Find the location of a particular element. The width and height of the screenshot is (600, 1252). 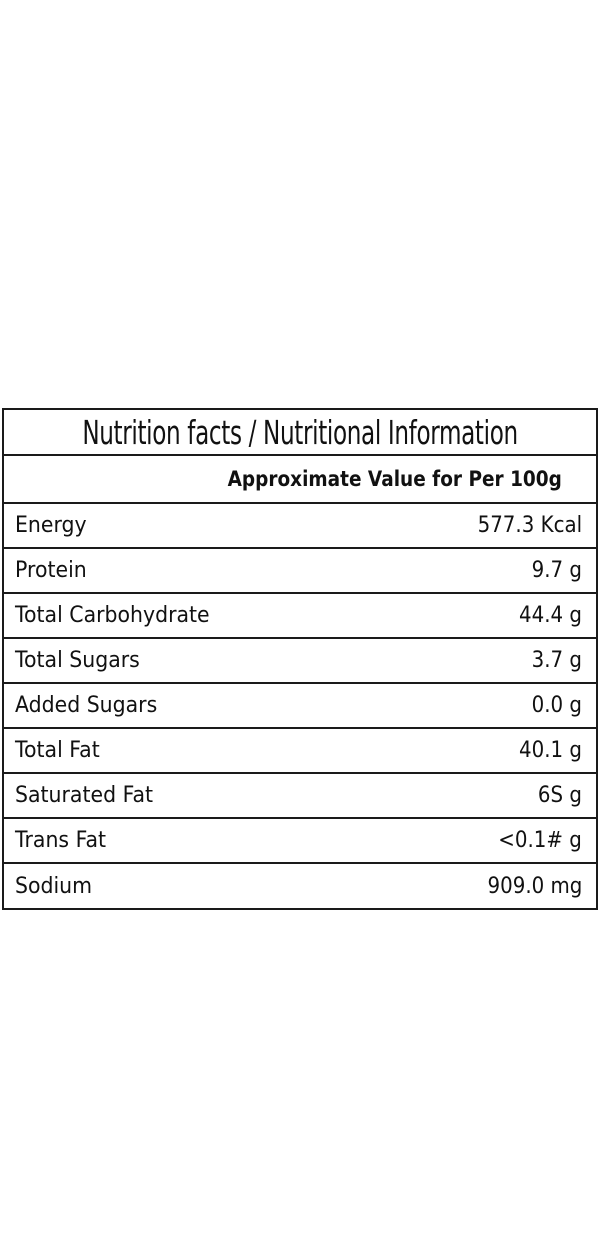

nutrient-amount: 3.7 g is located at coordinates (556, 660).